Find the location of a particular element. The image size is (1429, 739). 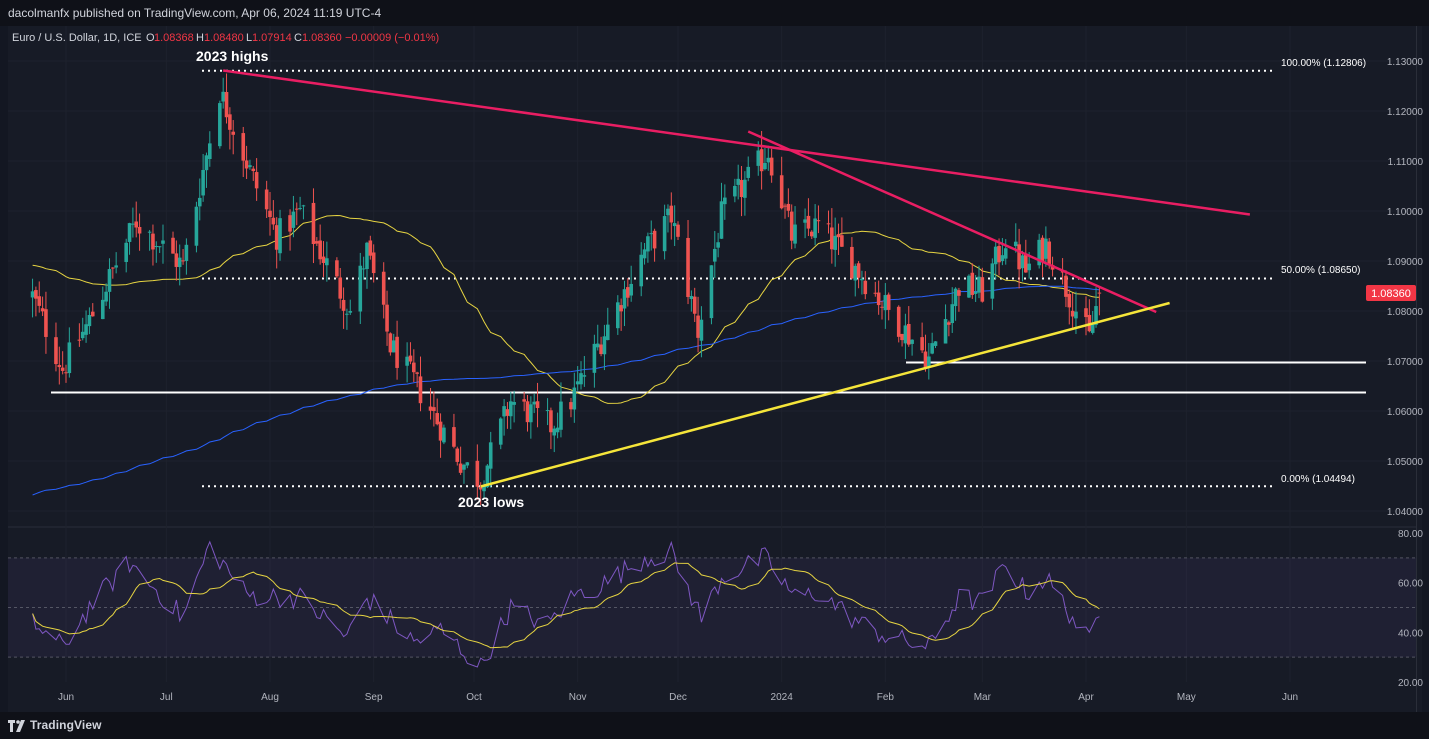

price-tick-label: 1.10000 is located at coordinates (1405, 212).